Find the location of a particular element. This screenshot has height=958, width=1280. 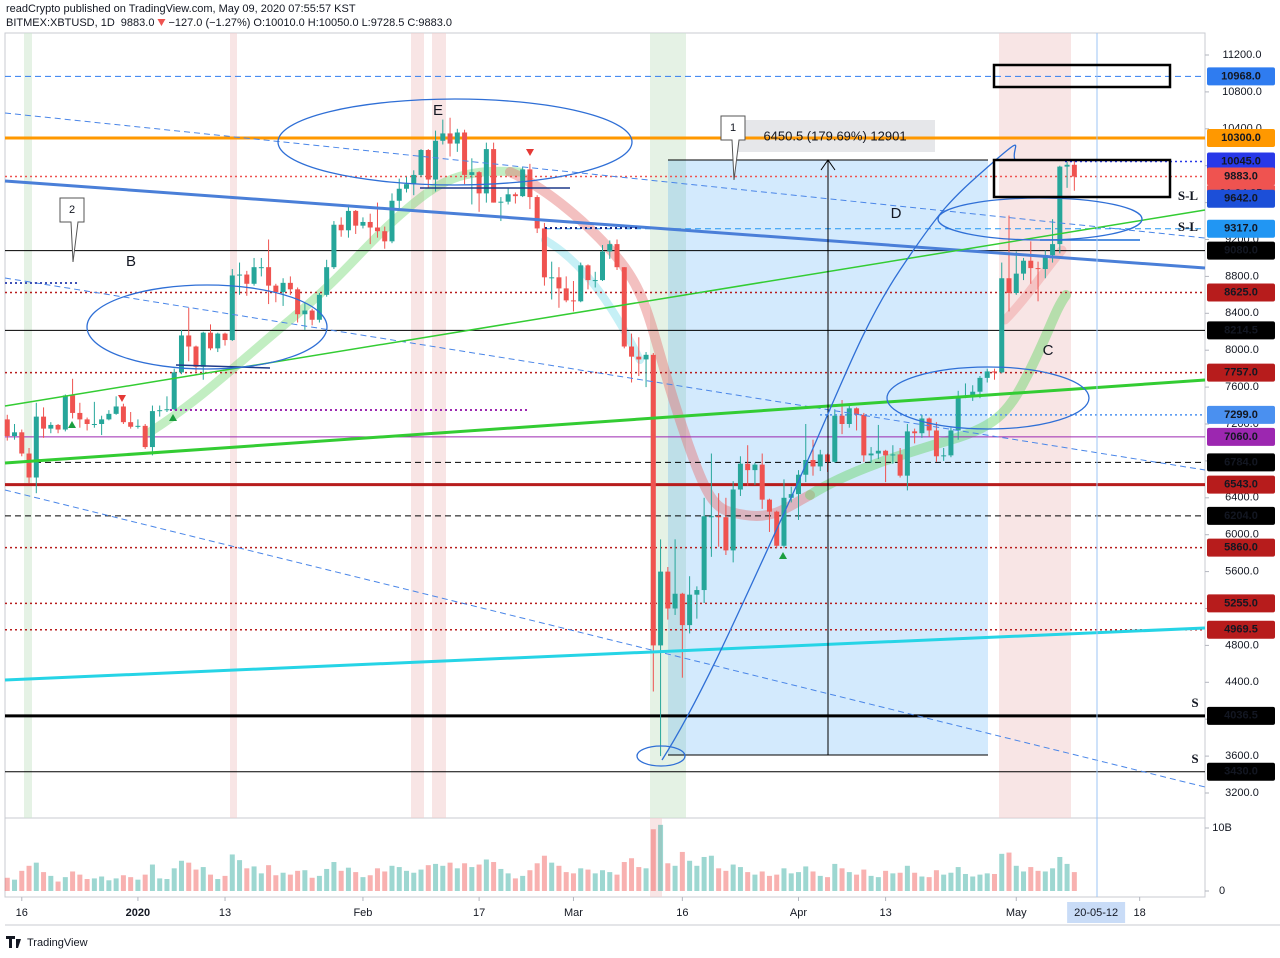

level-label: 5255.0 is located at coordinates (1241, 603).